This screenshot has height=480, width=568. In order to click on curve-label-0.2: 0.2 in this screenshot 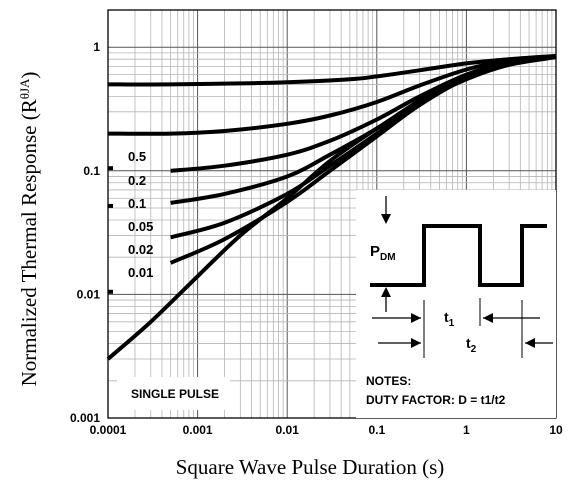, I will do `click(137, 180)`.